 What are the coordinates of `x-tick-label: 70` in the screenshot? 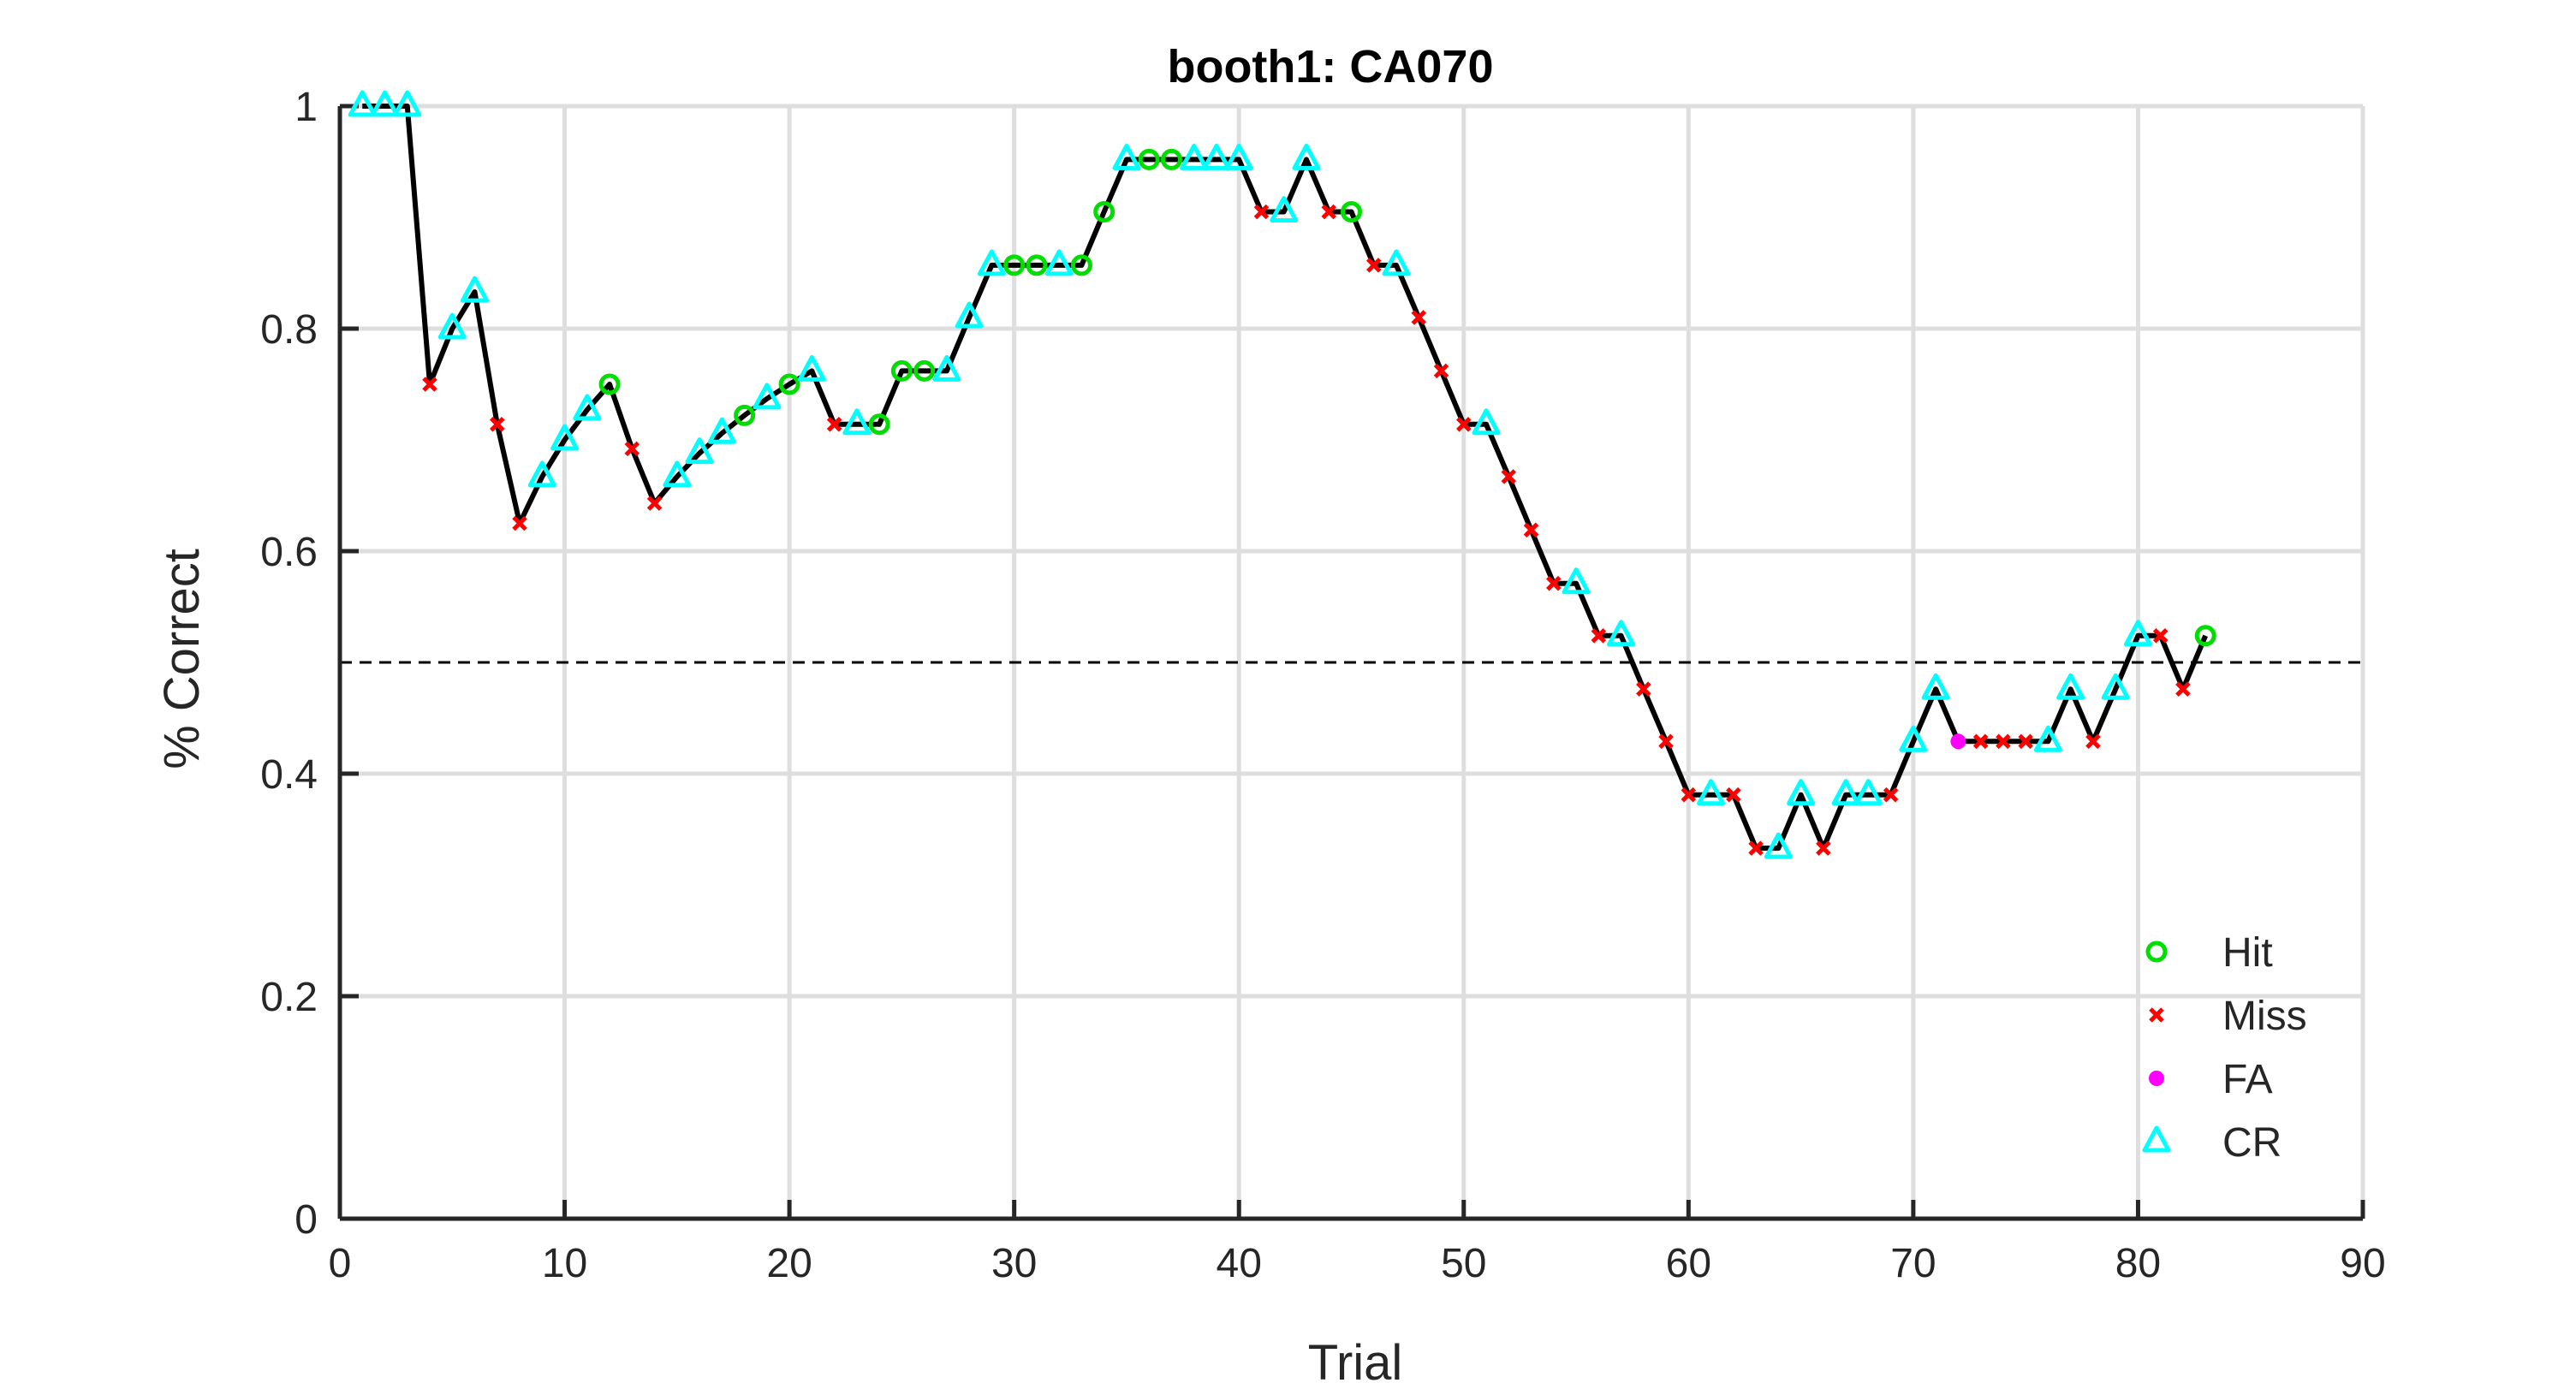 It's located at (1913, 1263).